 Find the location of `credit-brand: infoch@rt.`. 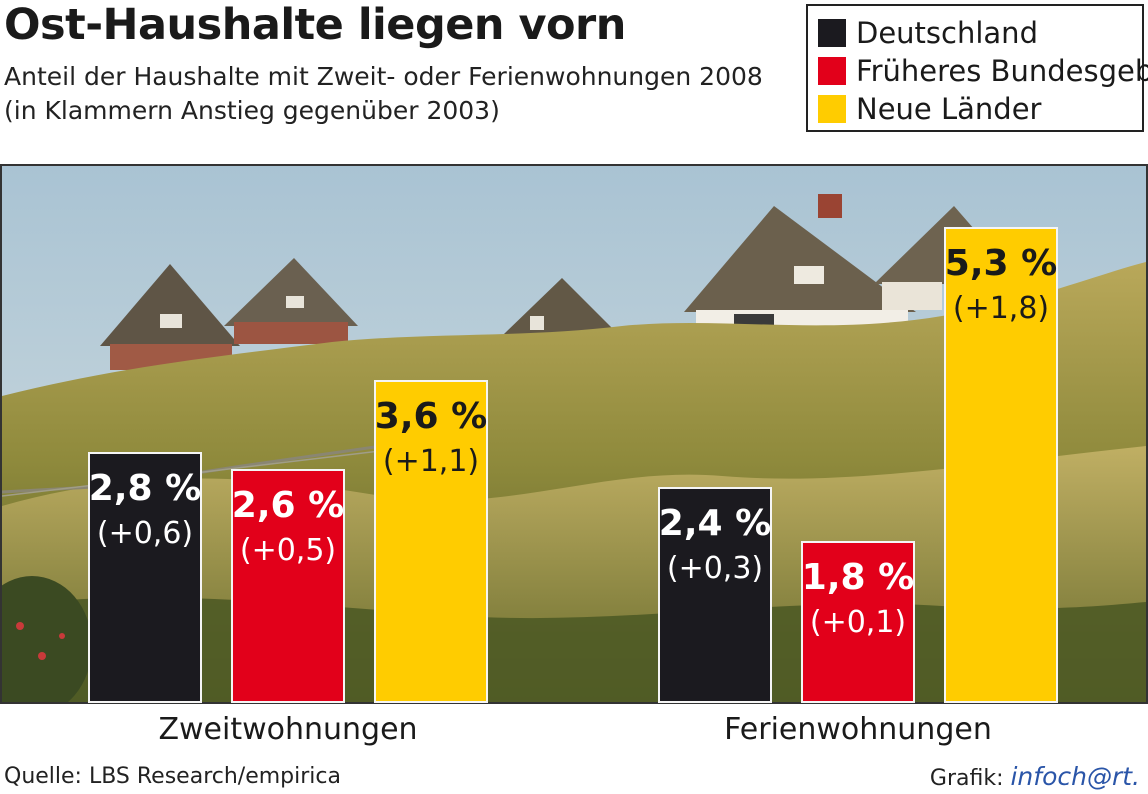

credit-brand: infoch@rt. is located at coordinates (1075, 776).